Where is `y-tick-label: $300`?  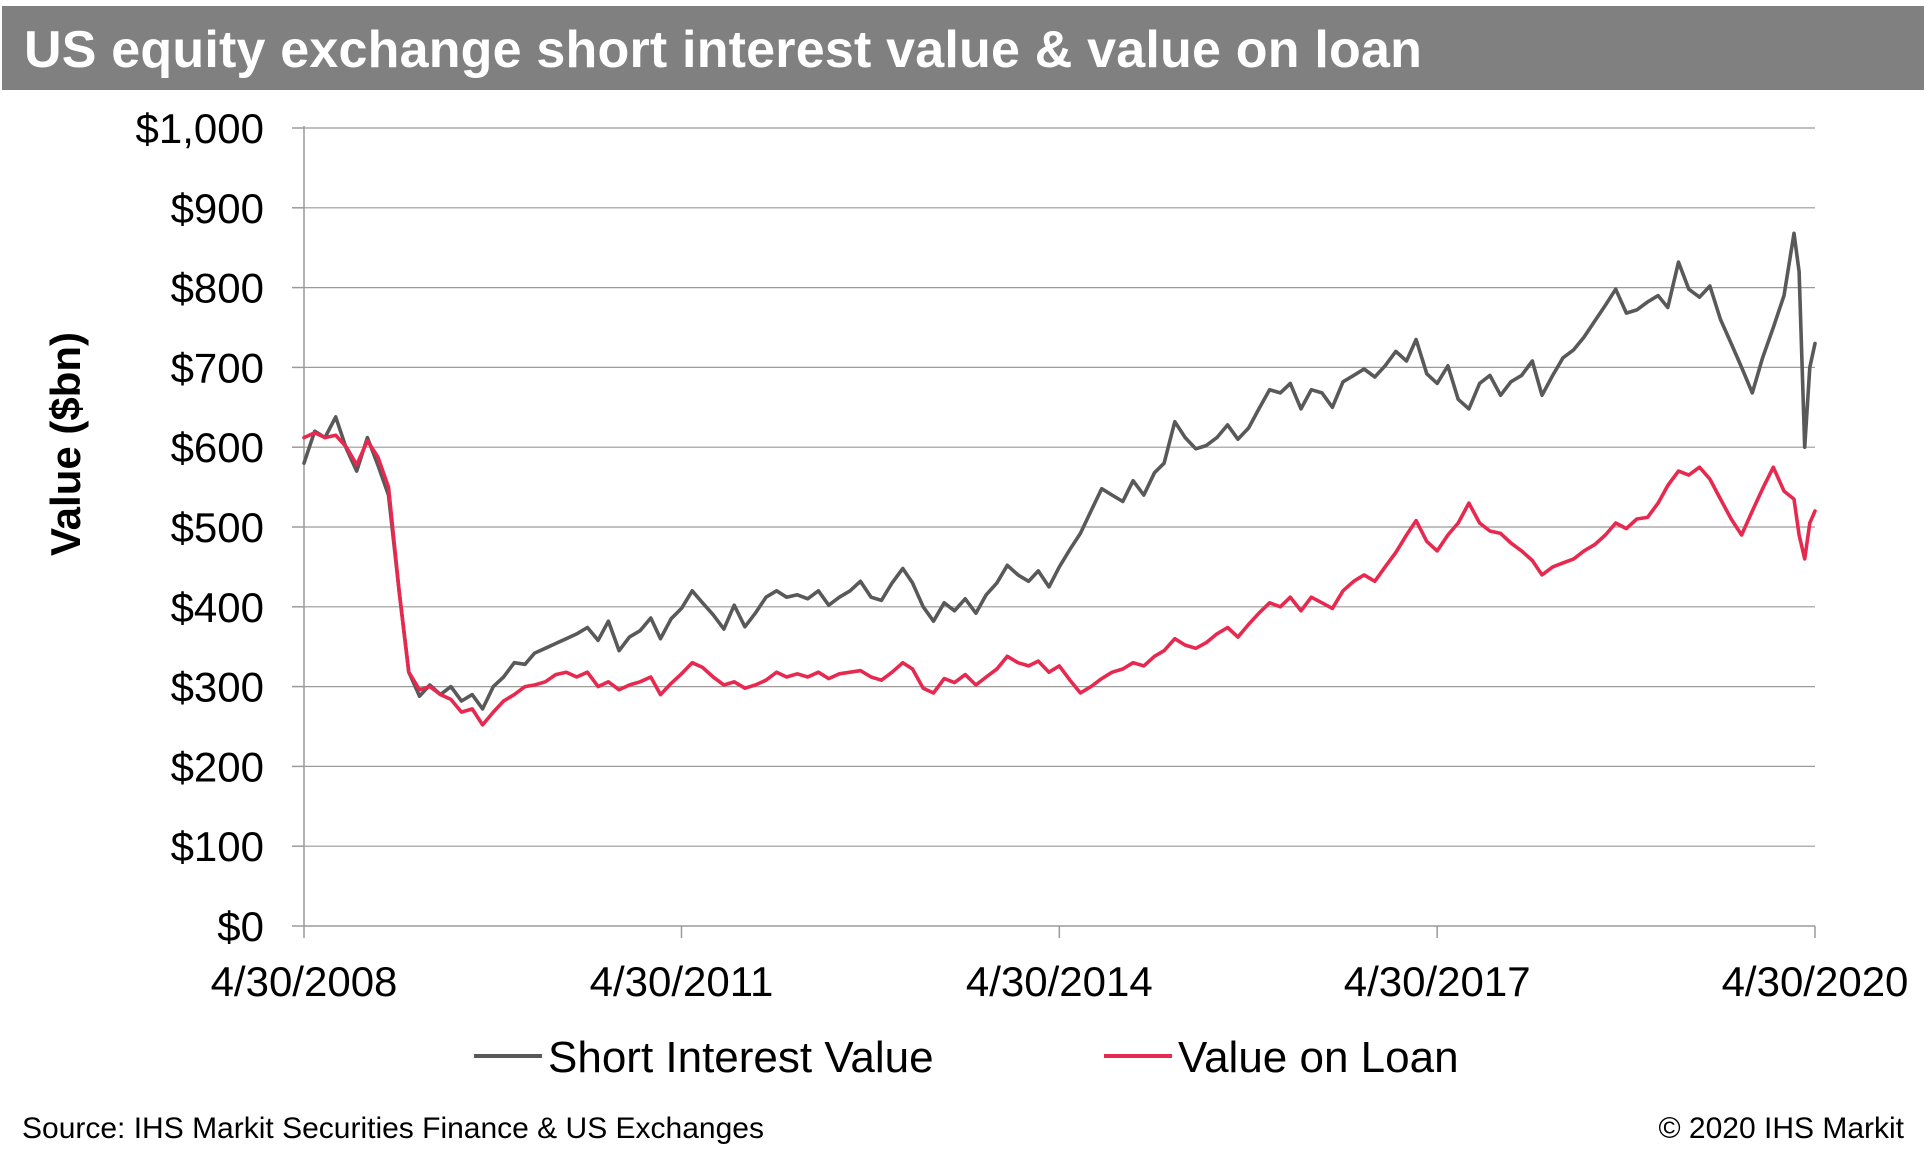
y-tick-label: $300 is located at coordinates (217, 687).